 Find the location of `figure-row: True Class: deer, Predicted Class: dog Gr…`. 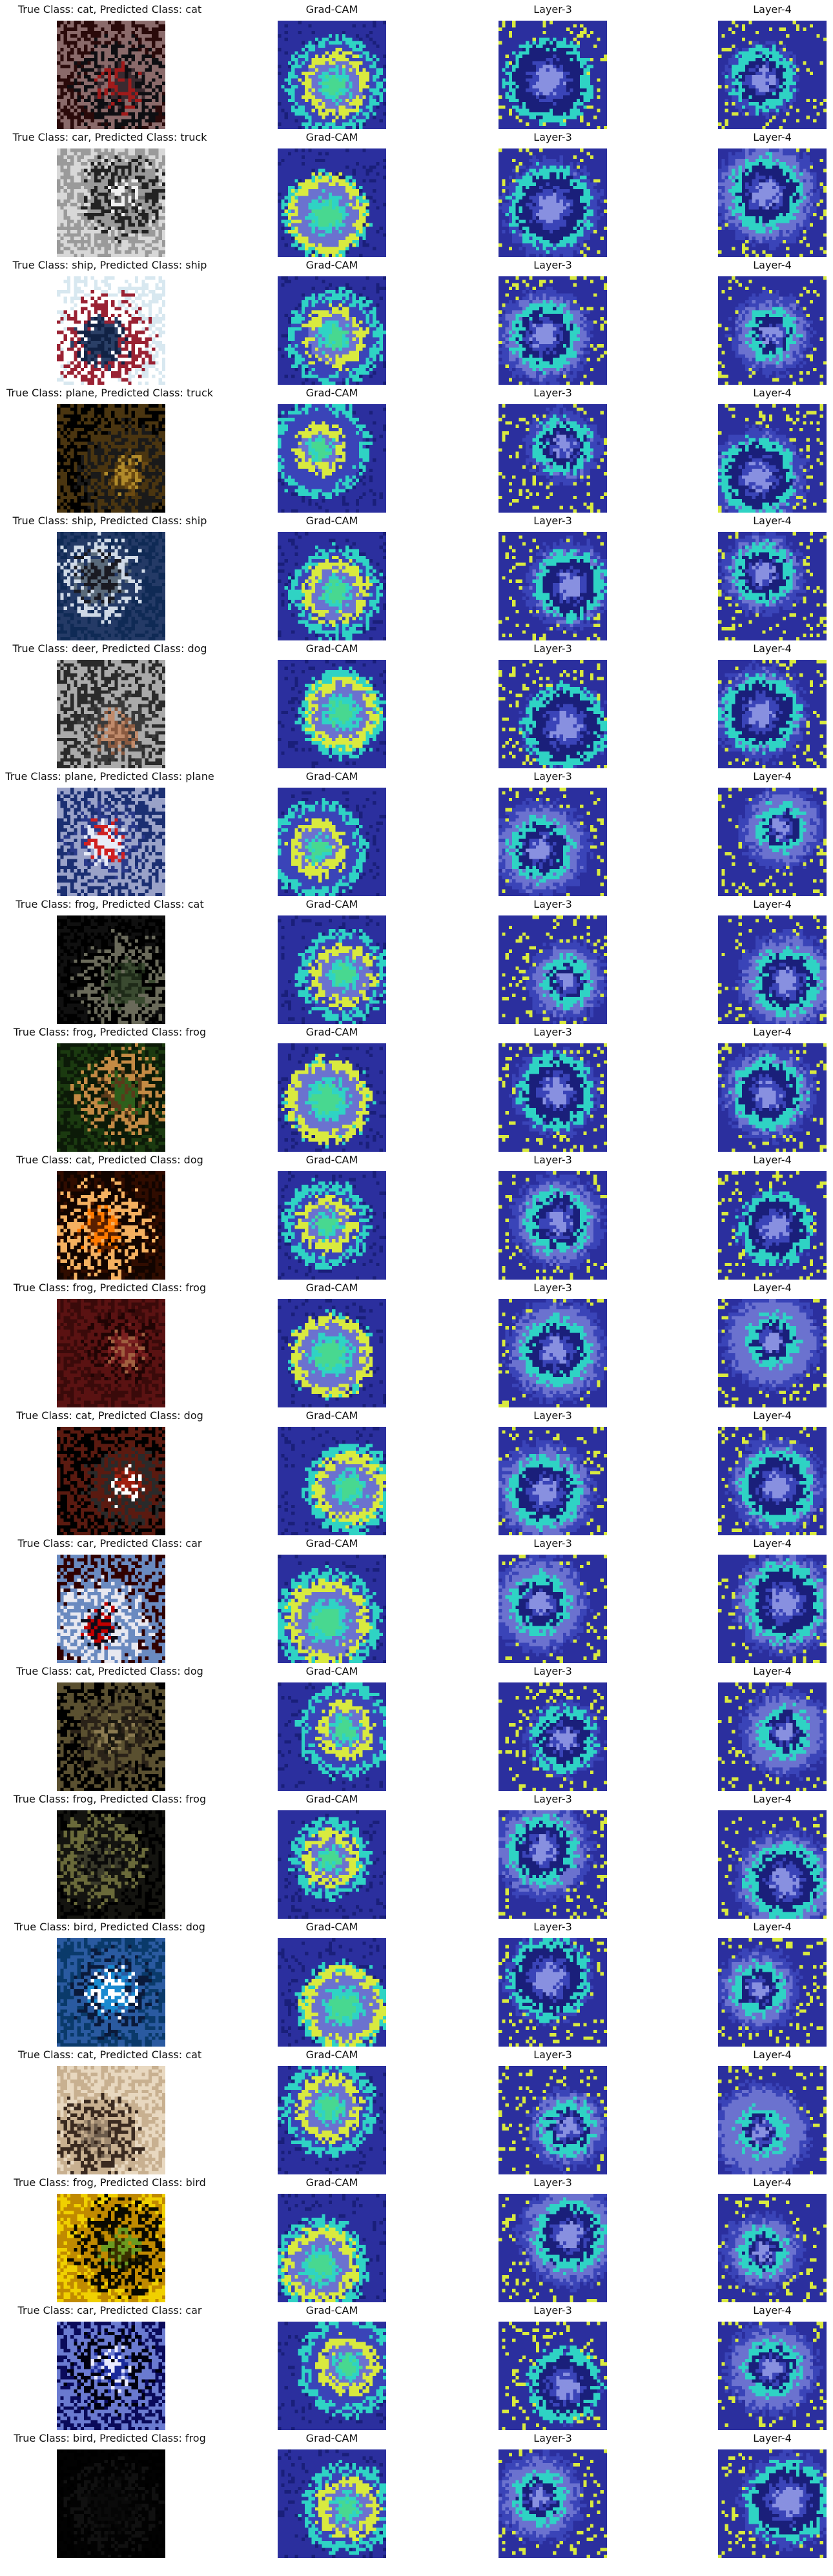

figure-row: True Class: deer, Predicted Class: dog Gr… is located at coordinates (416, 707).